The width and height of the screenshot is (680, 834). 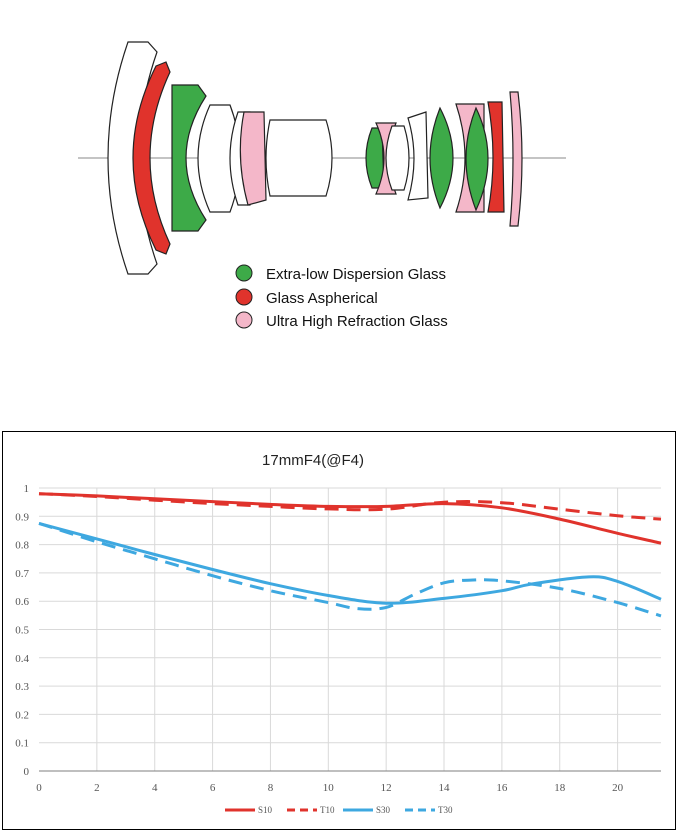 I want to click on x-tick-label: 14, so click(x=445, y=788).